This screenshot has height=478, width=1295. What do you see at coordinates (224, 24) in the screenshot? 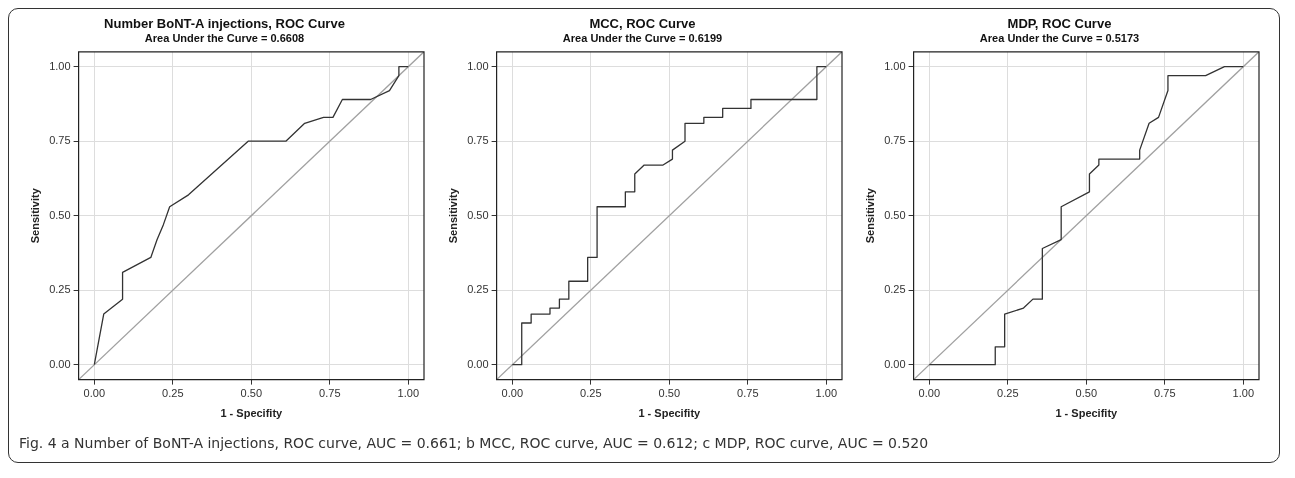
I see `chart-title: Number BoNT-A injections, ROC Curve` at bounding box center [224, 24].